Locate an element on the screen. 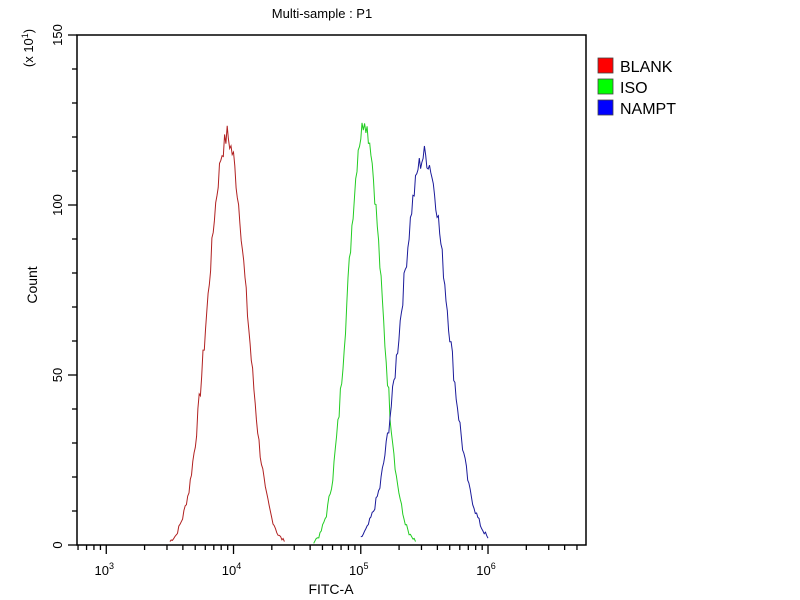 Image resolution: width=800 pixels, height=600 pixels. y-tick-label: 150 is located at coordinates (57, 35).